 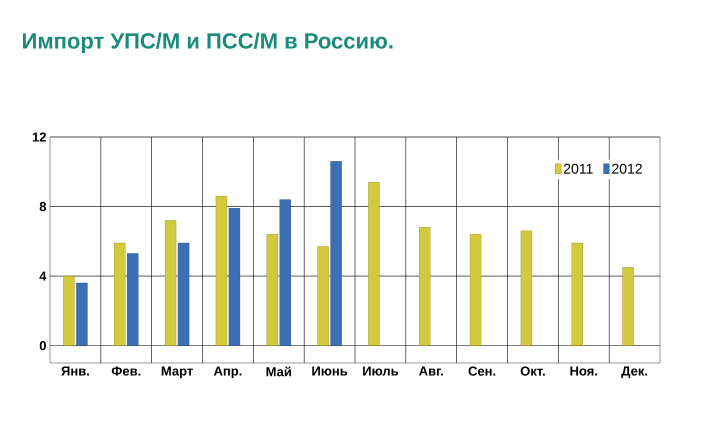 What do you see at coordinates (39, 137) in the screenshot?
I see `y-tick-label: 12` at bounding box center [39, 137].